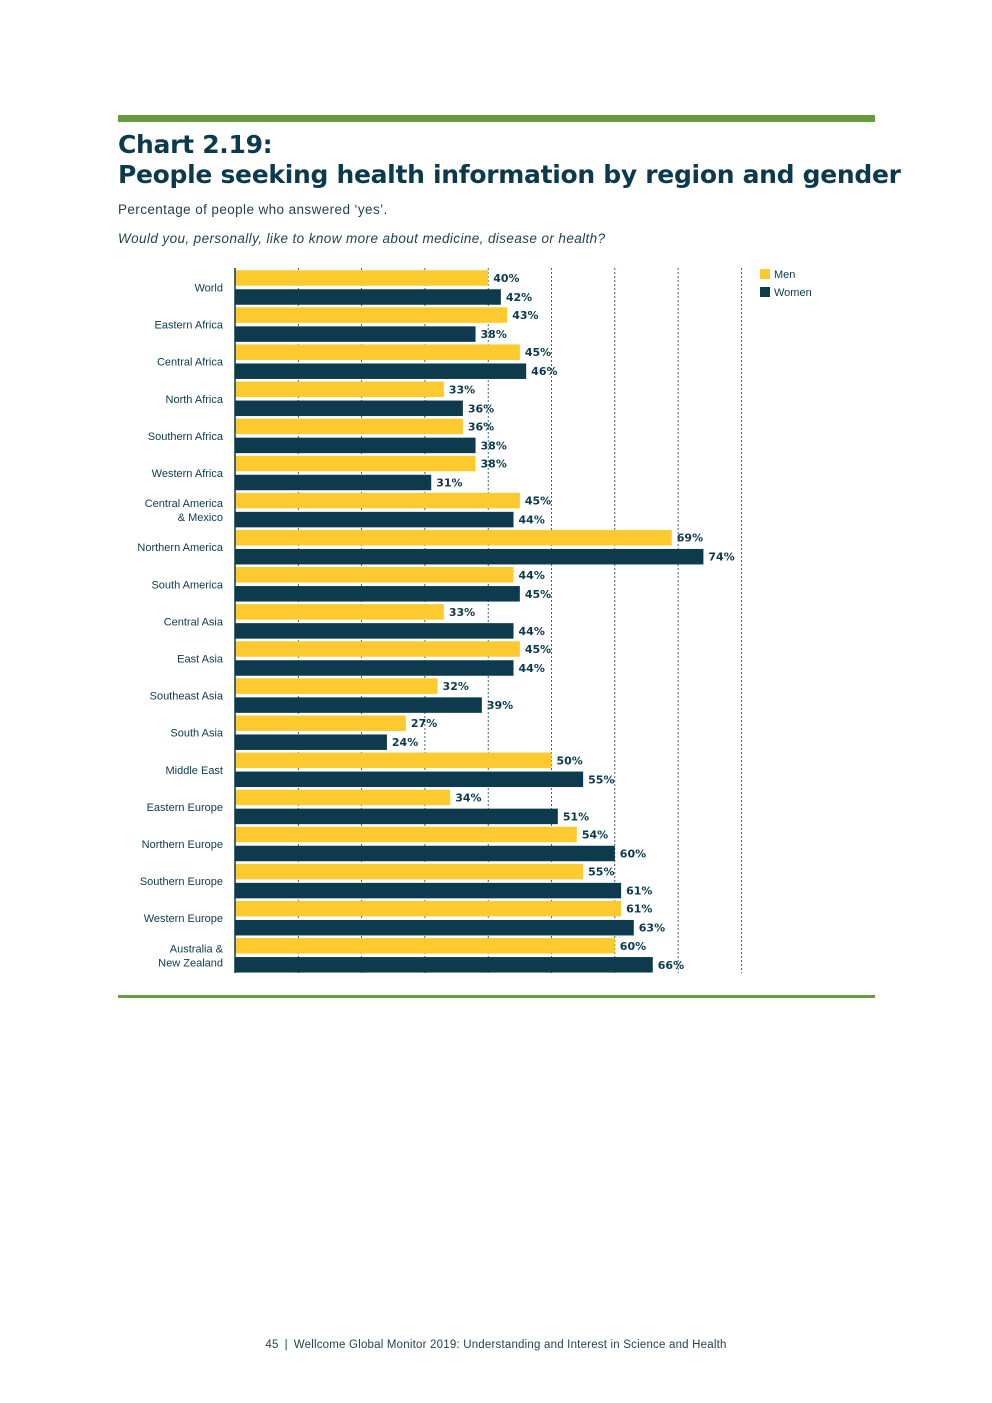  I want to click on page-number: 45, so click(272, 1345).